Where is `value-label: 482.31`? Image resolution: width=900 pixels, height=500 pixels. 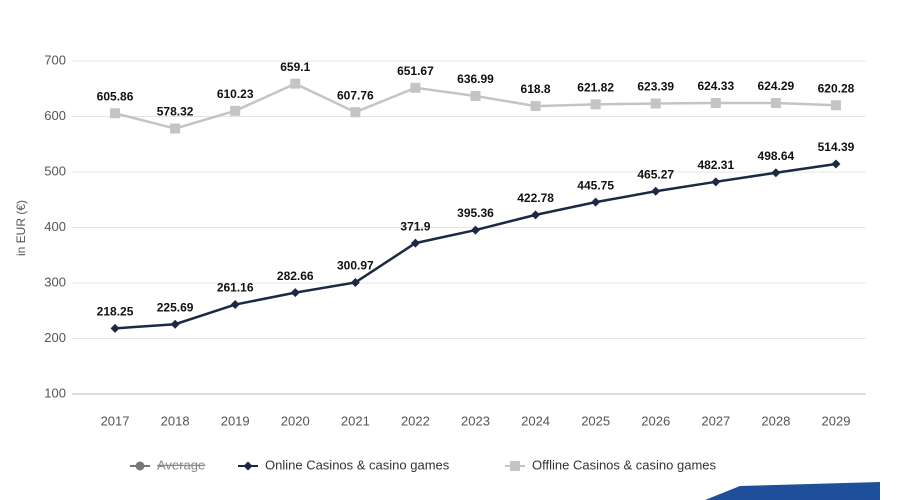
value-label: 482.31 is located at coordinates (715, 165).